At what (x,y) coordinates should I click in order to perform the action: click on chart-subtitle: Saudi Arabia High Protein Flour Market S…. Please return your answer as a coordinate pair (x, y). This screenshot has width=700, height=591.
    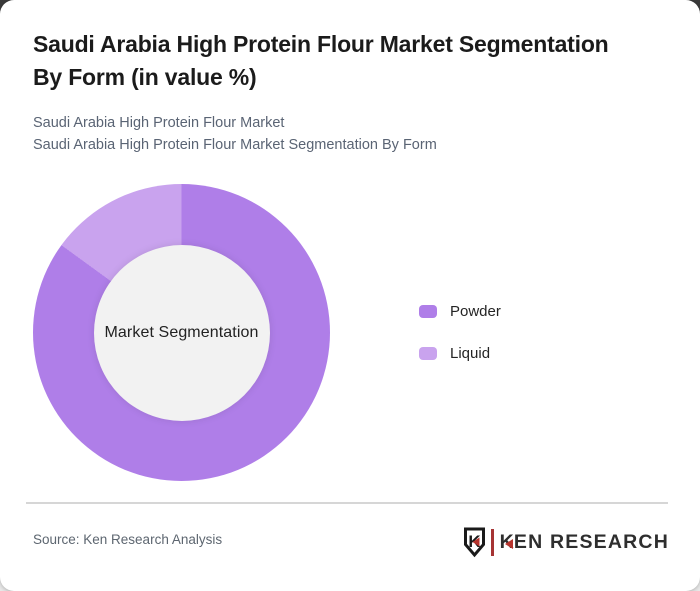
    Looking at the image, I should click on (235, 134).